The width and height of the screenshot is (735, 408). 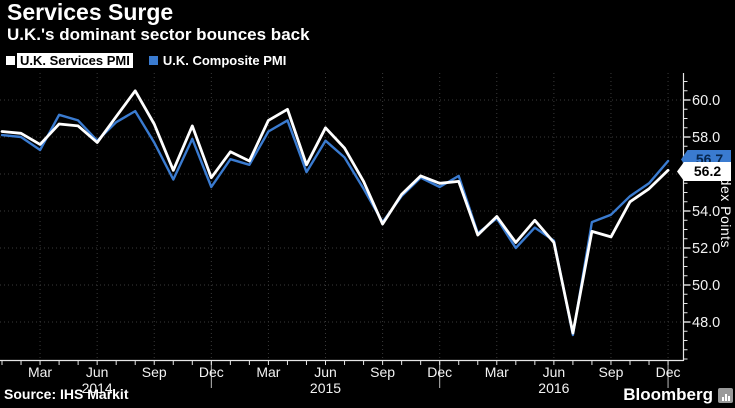 I want to click on legend-label-composite: U.K. Composite PMI, so click(x=224, y=60).